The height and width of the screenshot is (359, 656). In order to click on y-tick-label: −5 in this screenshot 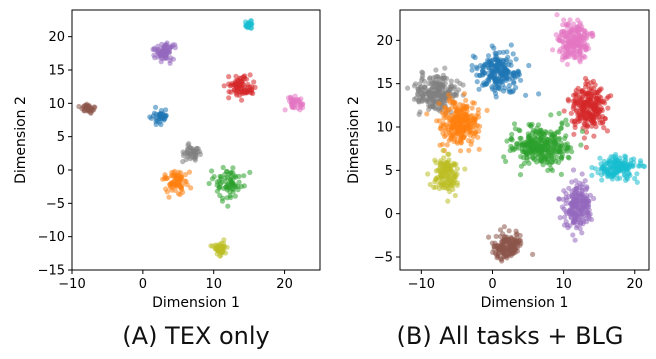, I will do `click(383, 258)`.